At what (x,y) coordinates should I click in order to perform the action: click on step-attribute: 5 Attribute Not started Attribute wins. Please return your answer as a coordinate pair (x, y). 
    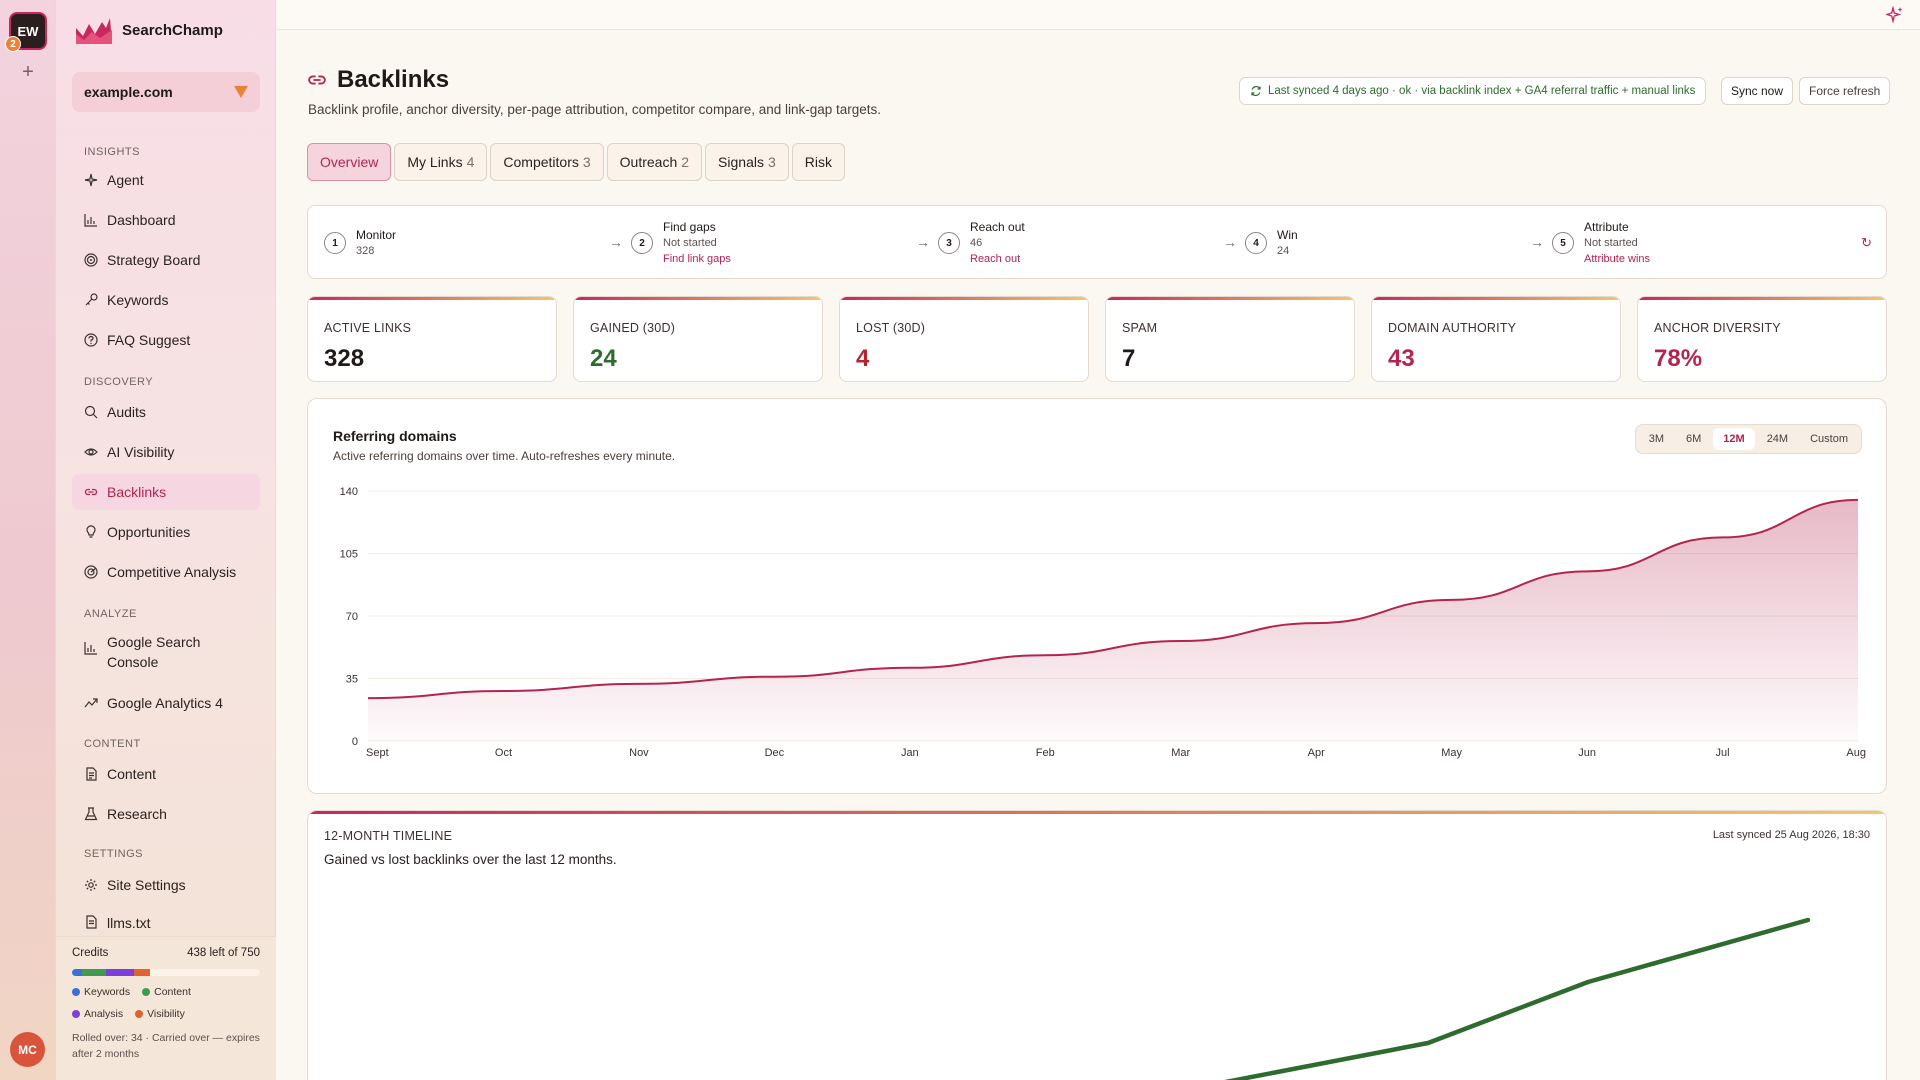
    Looking at the image, I should click on (1601, 243).